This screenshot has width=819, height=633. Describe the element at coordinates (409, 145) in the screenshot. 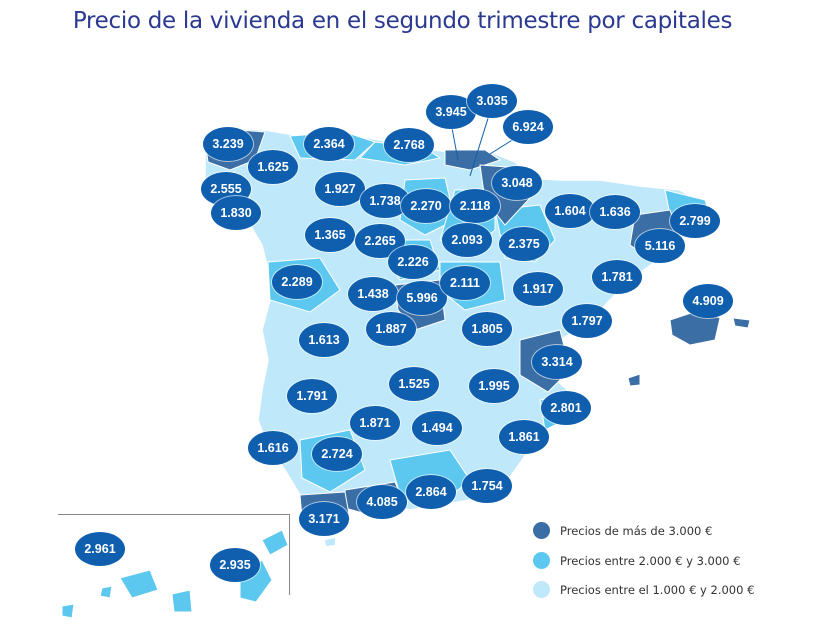

I see `price-bubble-santander: 2.768` at that location.